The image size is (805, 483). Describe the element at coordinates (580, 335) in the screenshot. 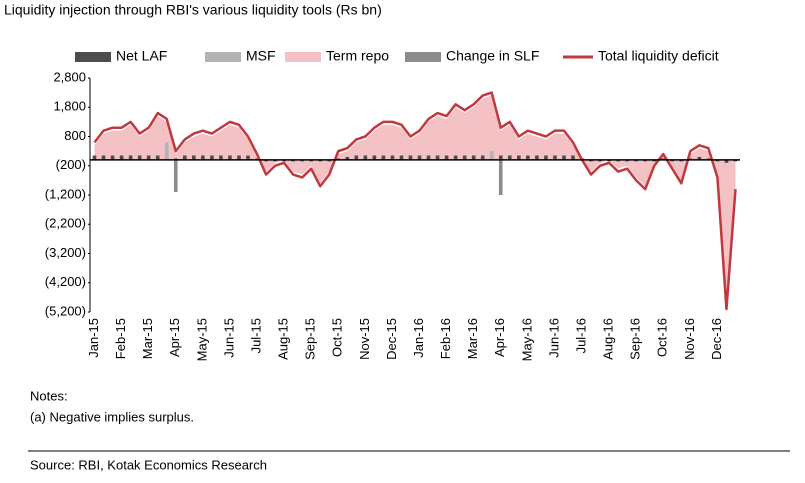

I see `x-tick-label: Jul-16` at that location.